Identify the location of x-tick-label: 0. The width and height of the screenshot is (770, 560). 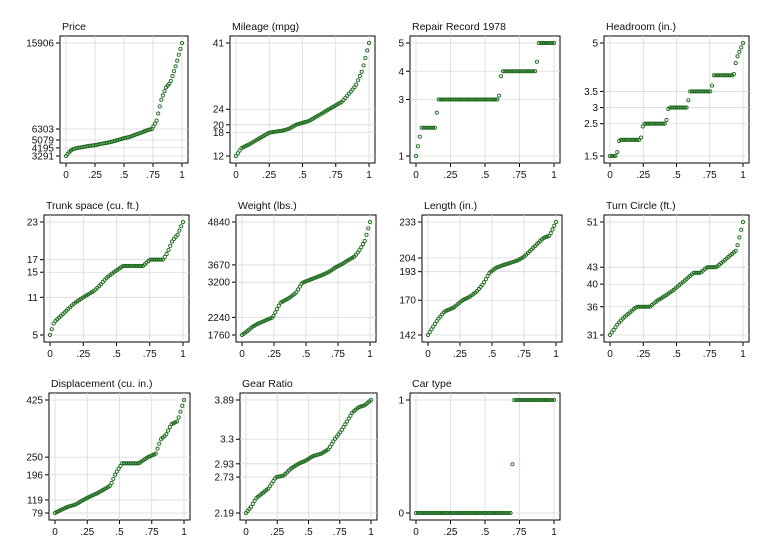
(428, 354).